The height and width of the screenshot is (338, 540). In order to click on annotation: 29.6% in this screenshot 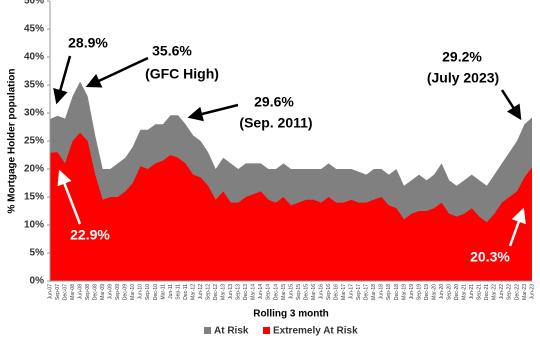, I will do `click(274, 102)`.